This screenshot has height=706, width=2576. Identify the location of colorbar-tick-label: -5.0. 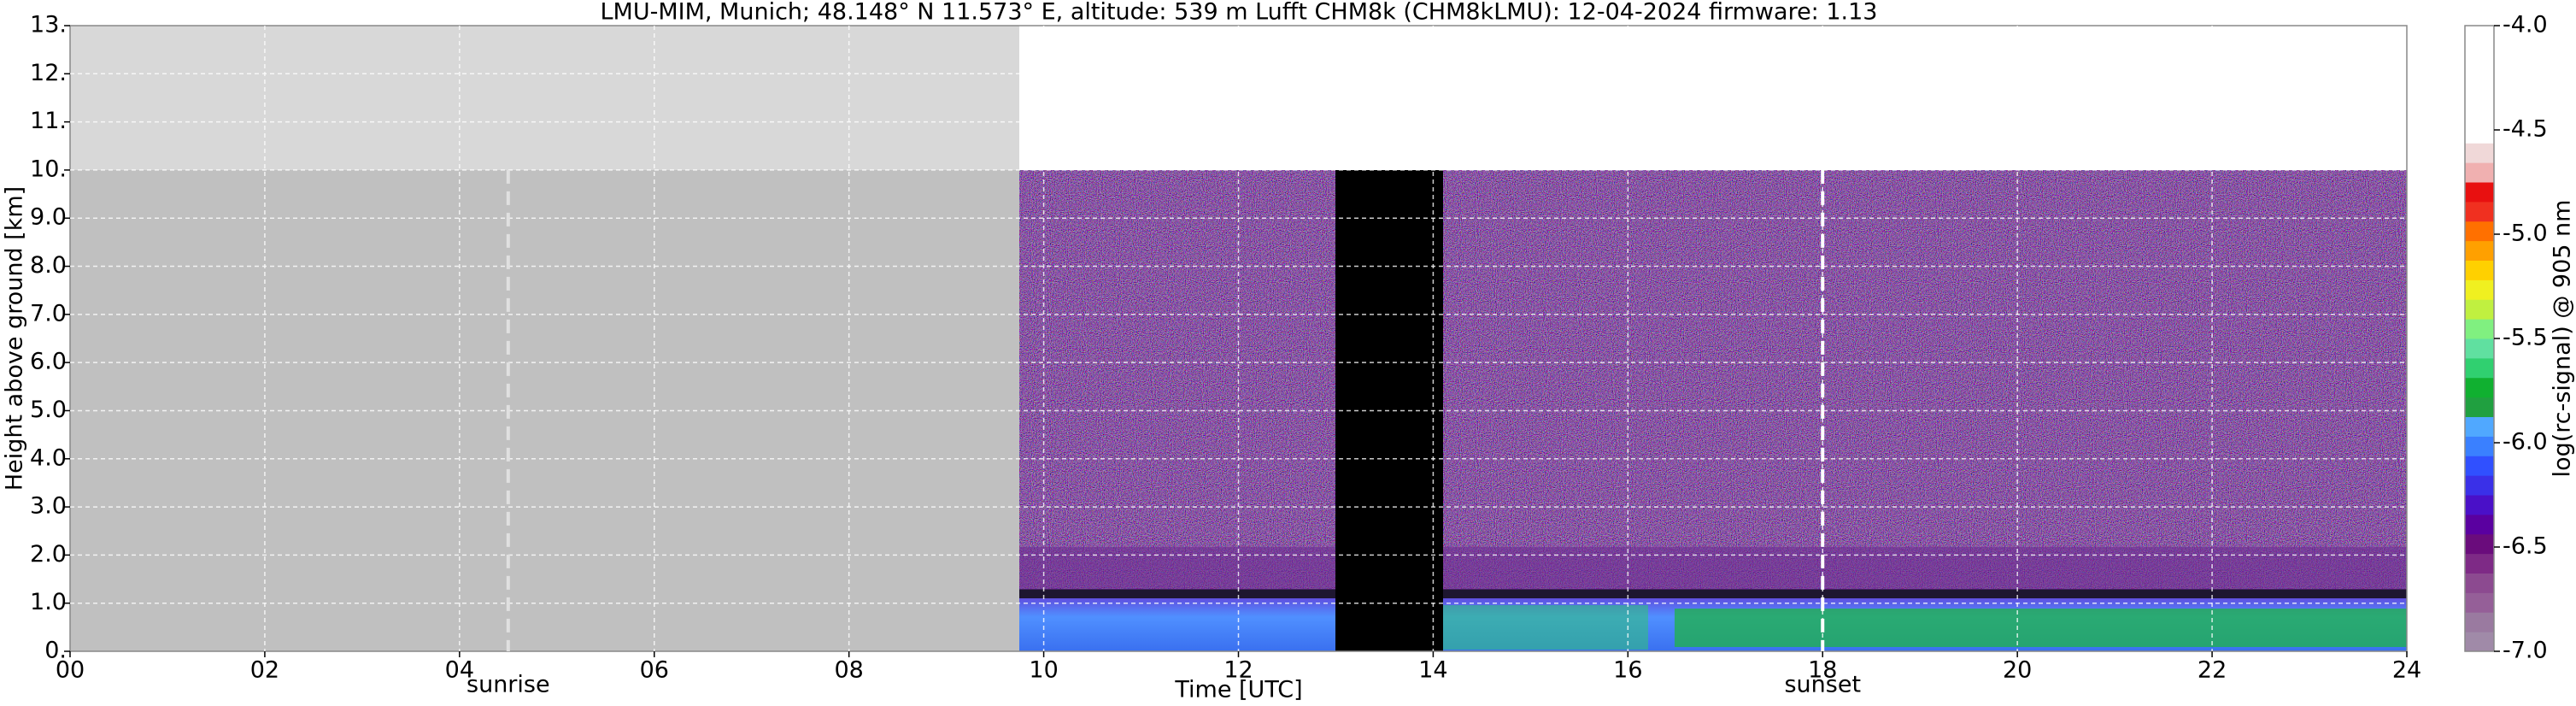
(2525, 234).